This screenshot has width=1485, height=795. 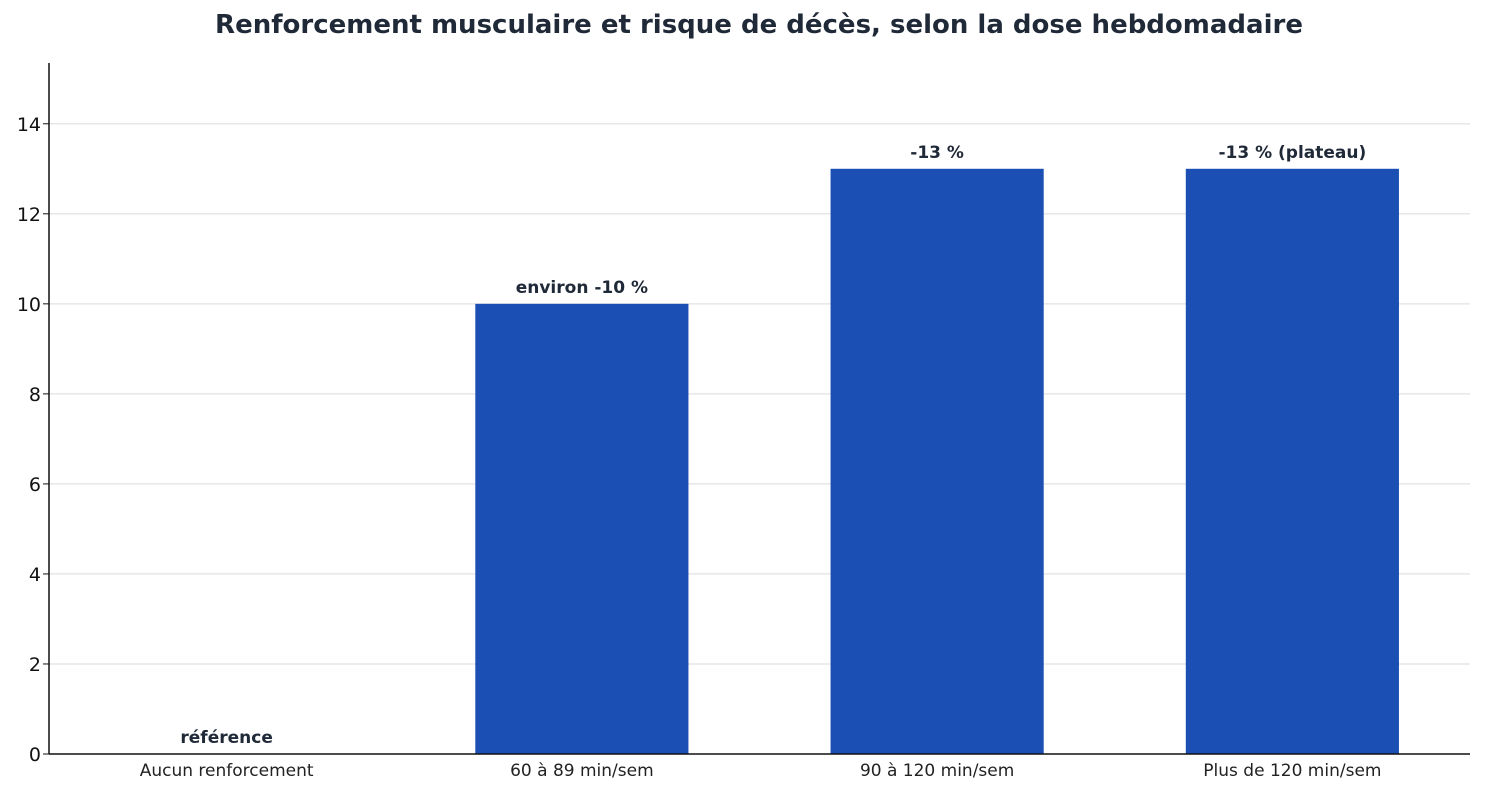 I want to click on bar-data-label: -13 %, so click(x=937, y=153).